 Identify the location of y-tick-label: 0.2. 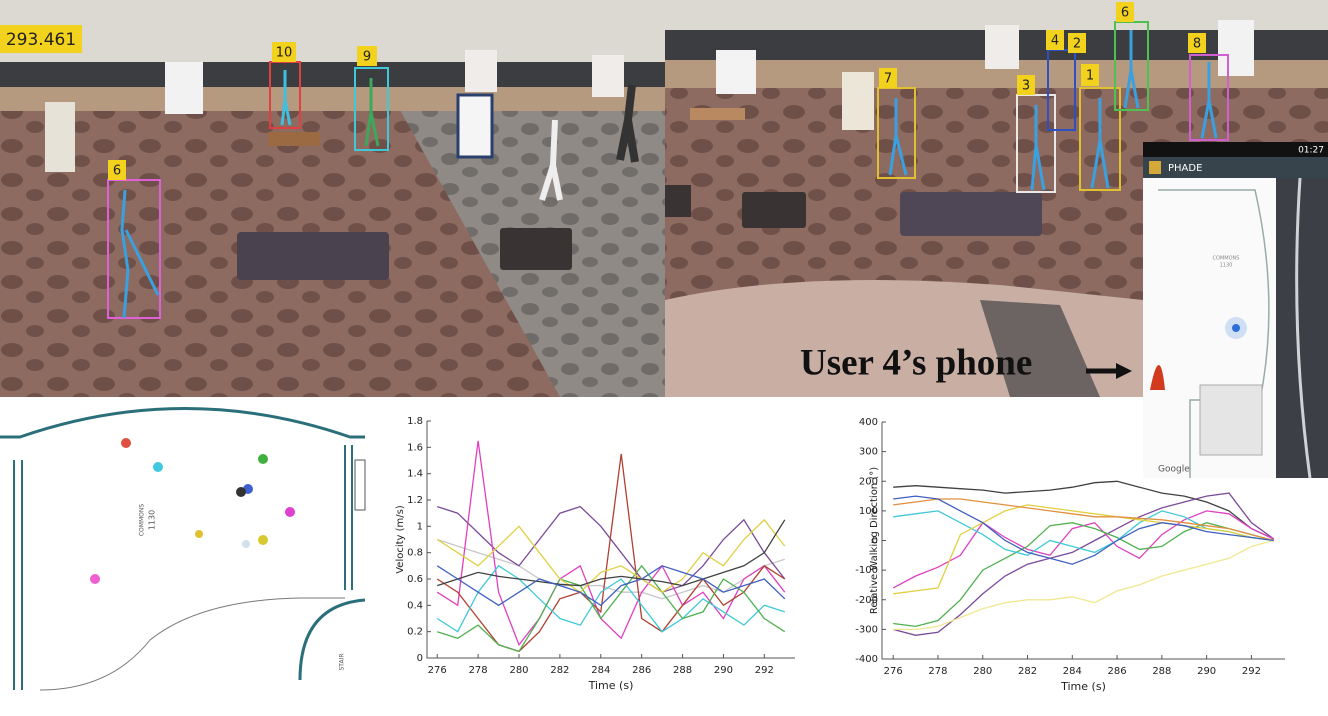
(415, 632).